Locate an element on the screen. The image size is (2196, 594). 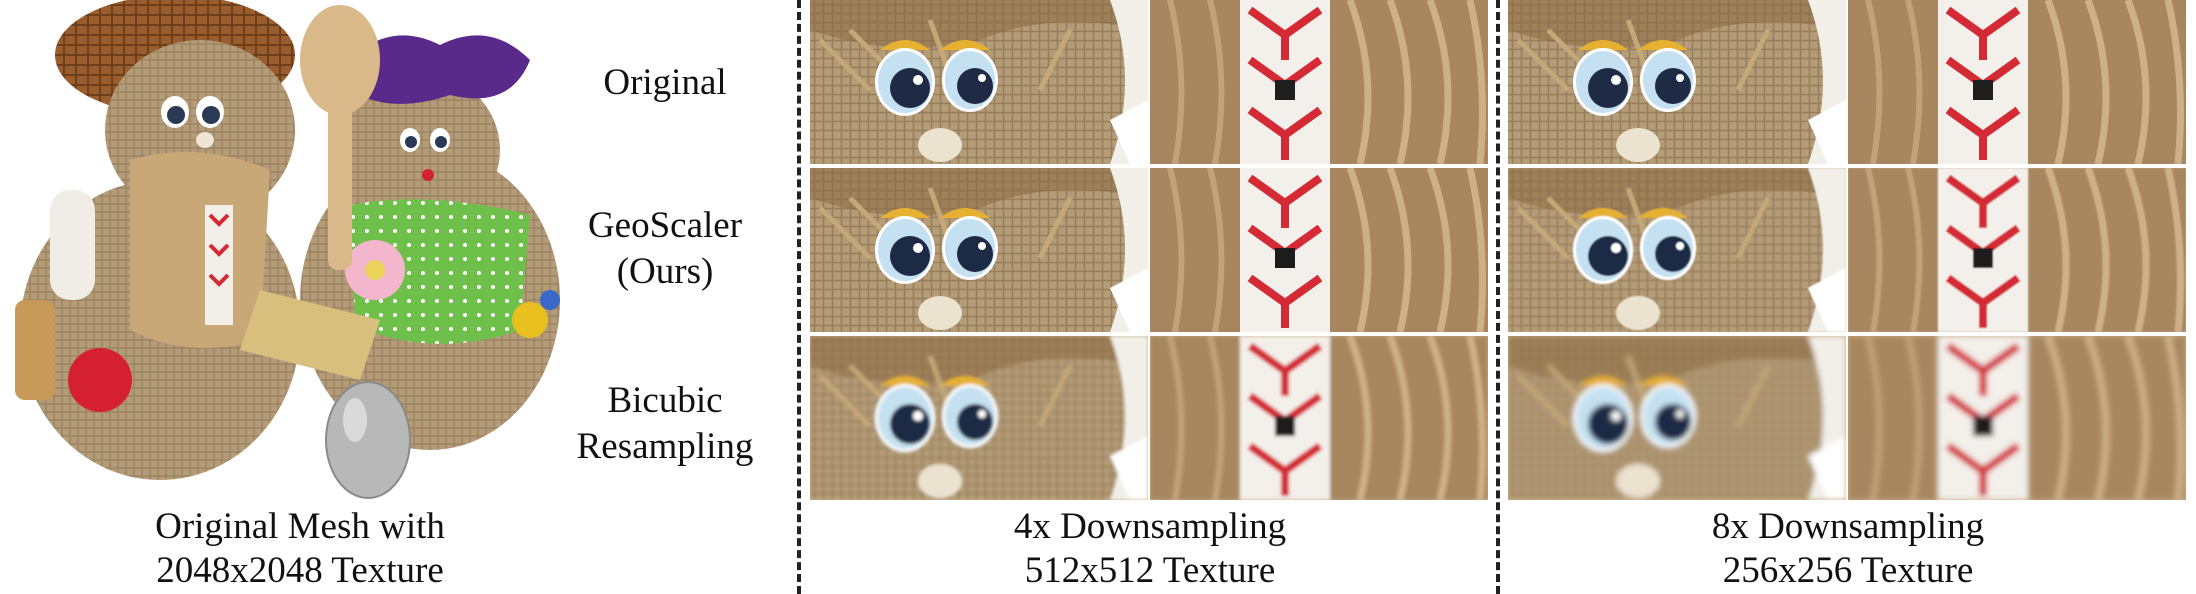
green-dress is located at coordinates (440, 271).